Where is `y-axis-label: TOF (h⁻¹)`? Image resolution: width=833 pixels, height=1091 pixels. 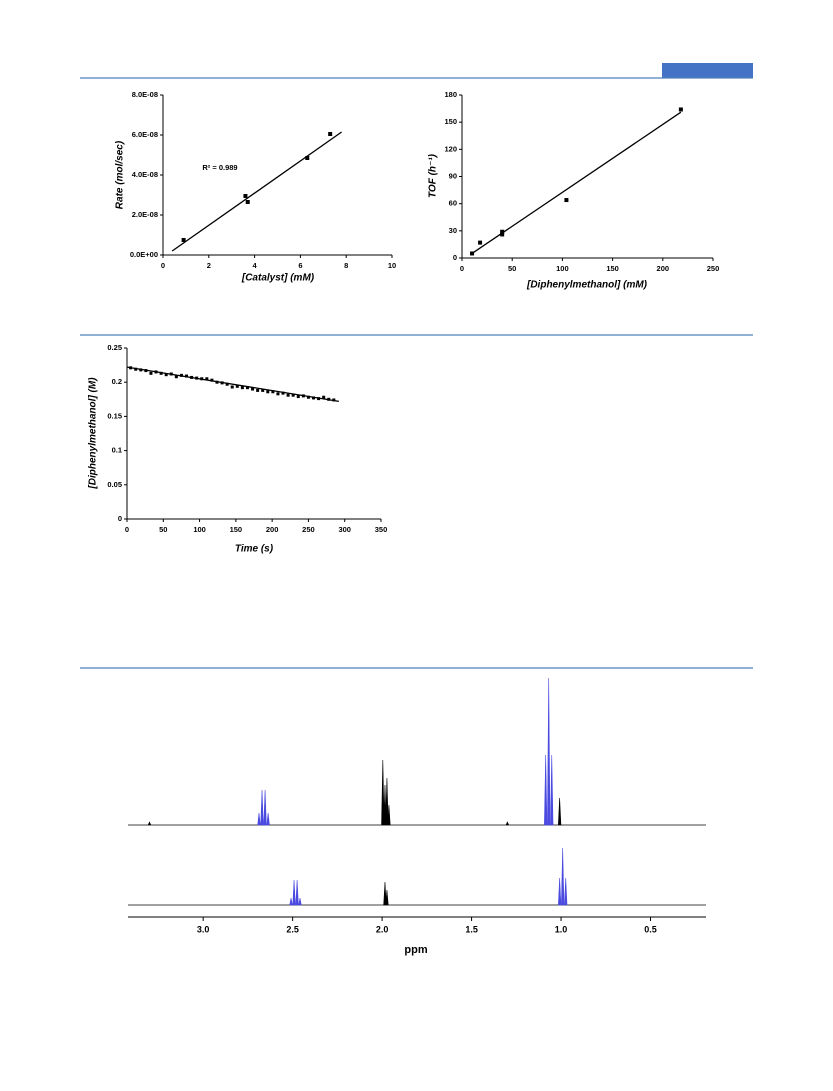 y-axis-label: TOF (h⁻¹) is located at coordinates (433, 175).